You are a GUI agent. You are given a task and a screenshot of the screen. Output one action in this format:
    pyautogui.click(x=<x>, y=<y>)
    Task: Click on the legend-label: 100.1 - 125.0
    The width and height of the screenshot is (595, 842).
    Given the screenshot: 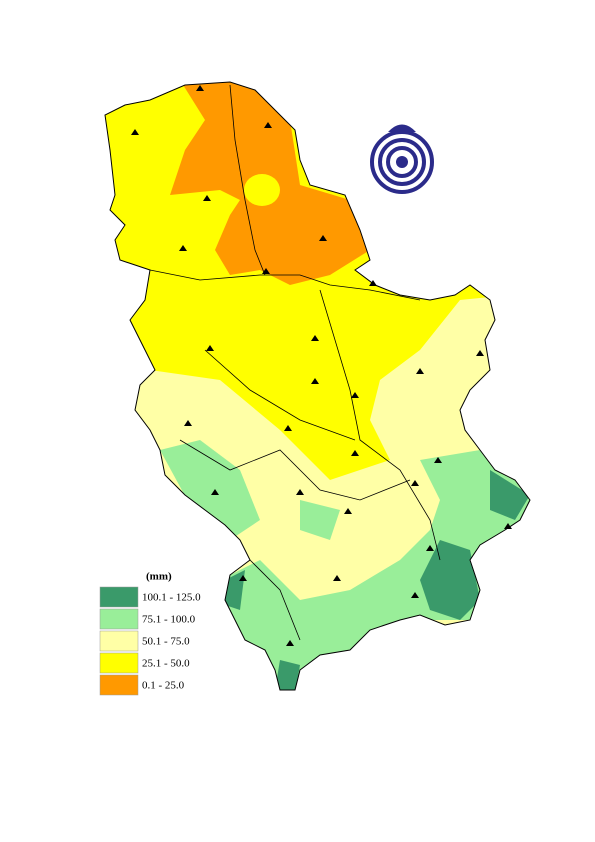 What is the action you would take?
    pyautogui.click(x=171, y=598)
    